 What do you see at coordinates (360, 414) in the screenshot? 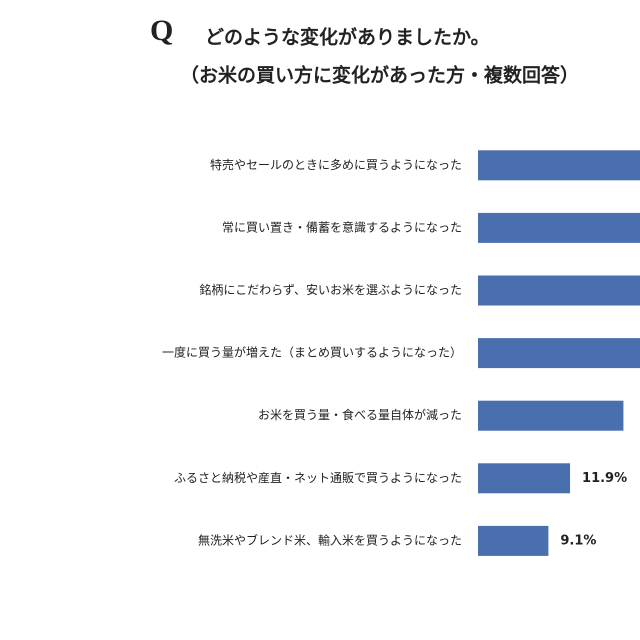
I see `category-label: お米を買う量・食べる量自体が減った` at bounding box center [360, 414].